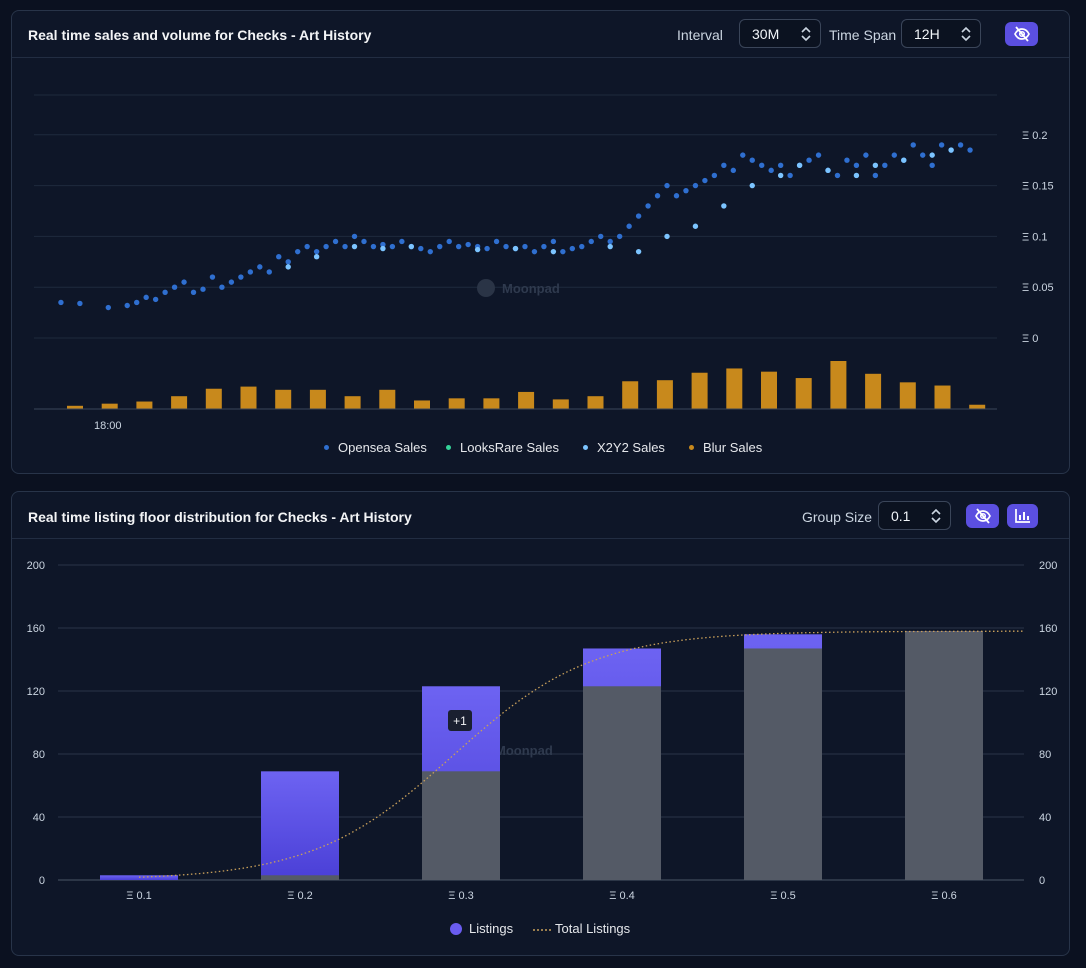  I want to click on legend-looksrare: LooksRare Sales, so click(502, 447).